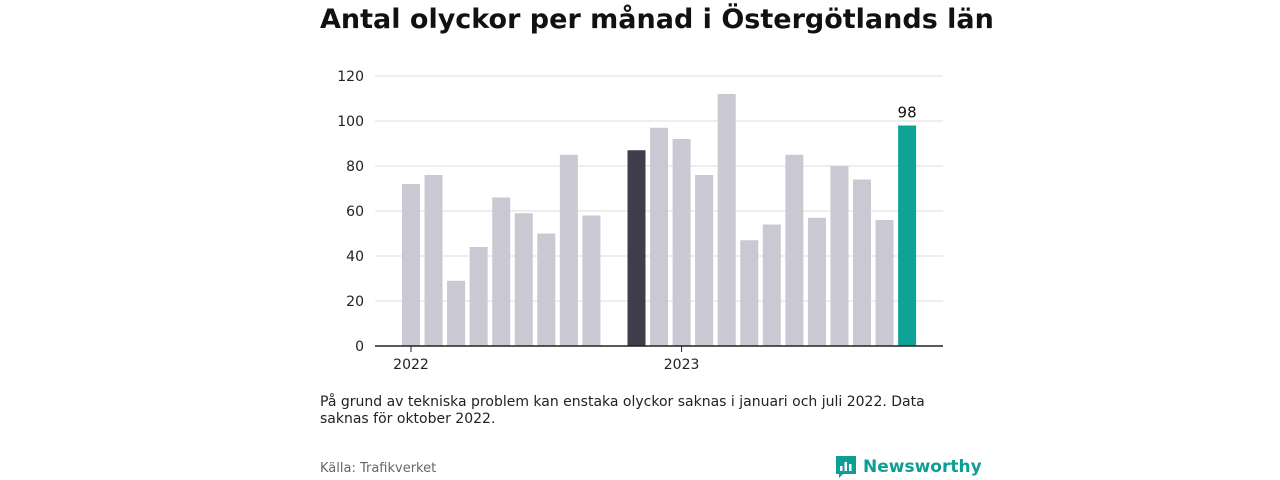 The width and height of the screenshot is (1280, 480). I want to click on x-axis: 2022 2023, so click(659, 359).